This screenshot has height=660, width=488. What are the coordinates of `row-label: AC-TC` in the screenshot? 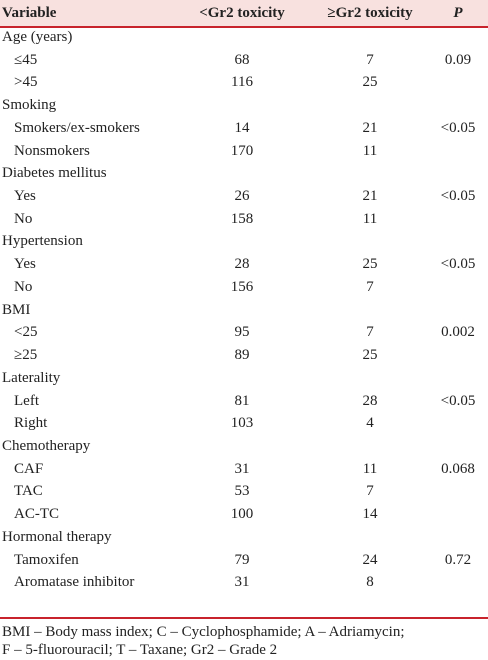 It's located at (36, 514).